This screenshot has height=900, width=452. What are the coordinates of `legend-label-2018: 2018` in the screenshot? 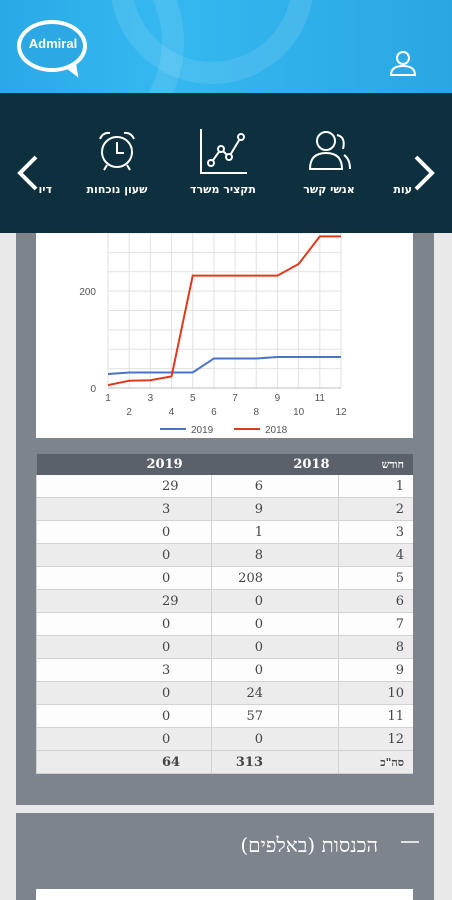 It's located at (276, 430).